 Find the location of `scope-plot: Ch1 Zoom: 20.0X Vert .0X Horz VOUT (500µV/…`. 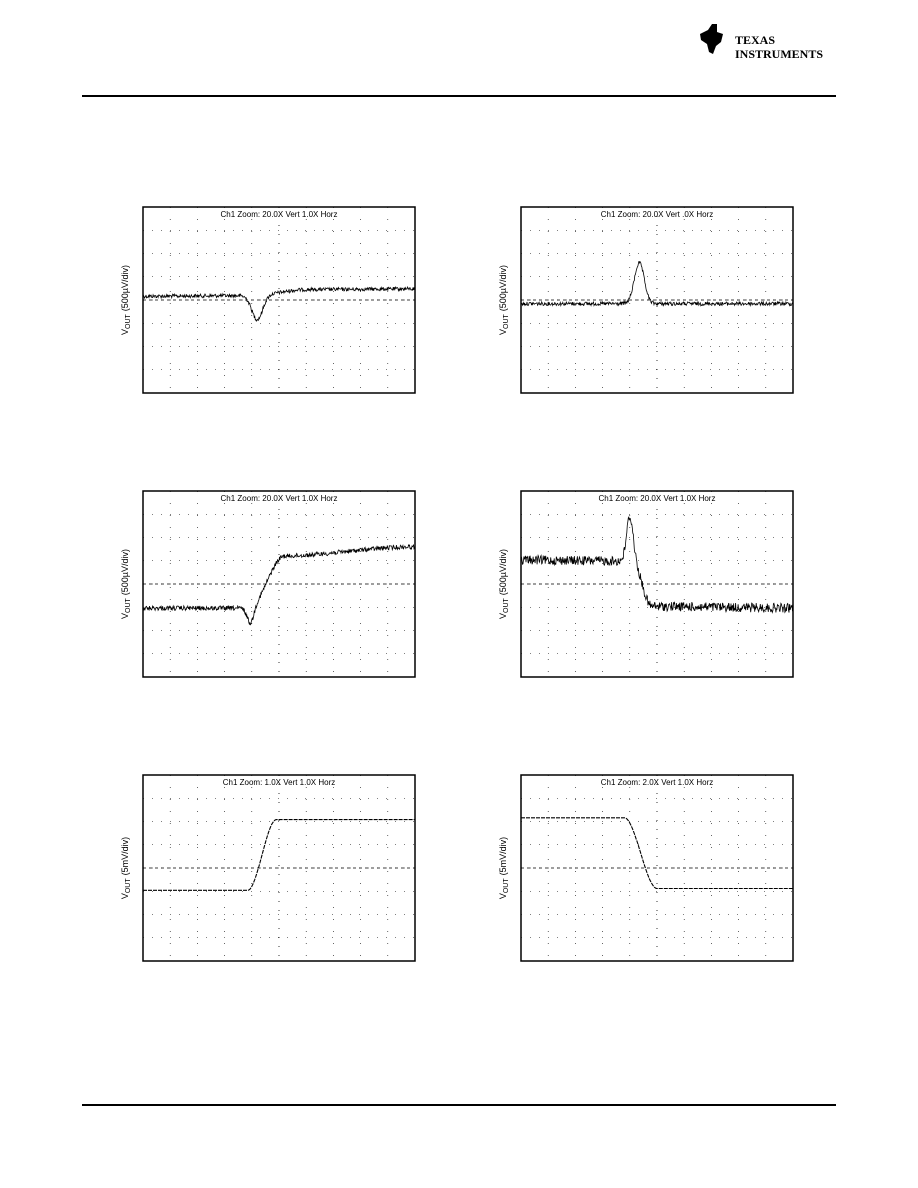

scope-plot: Ch1 Zoom: 20.0X Vert .0X Horz VOUT (500µV/… is located at coordinates (646, 300).